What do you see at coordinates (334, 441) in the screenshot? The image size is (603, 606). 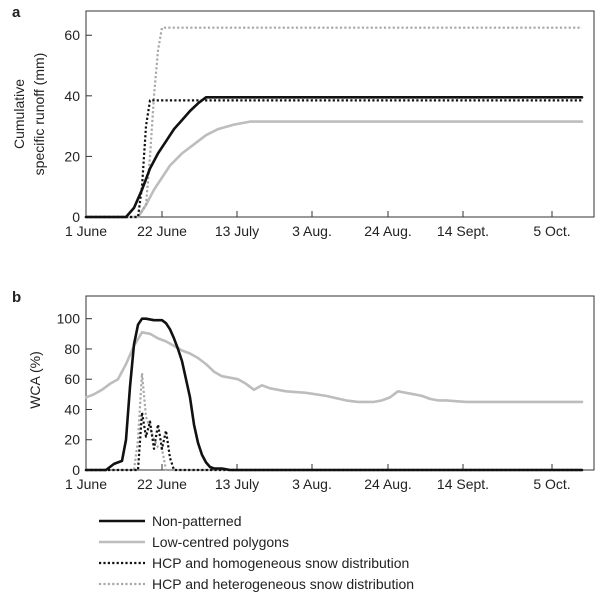 I see `panel-b-series-hcp-and-homogeneous-snow-distribution` at bounding box center [334, 441].